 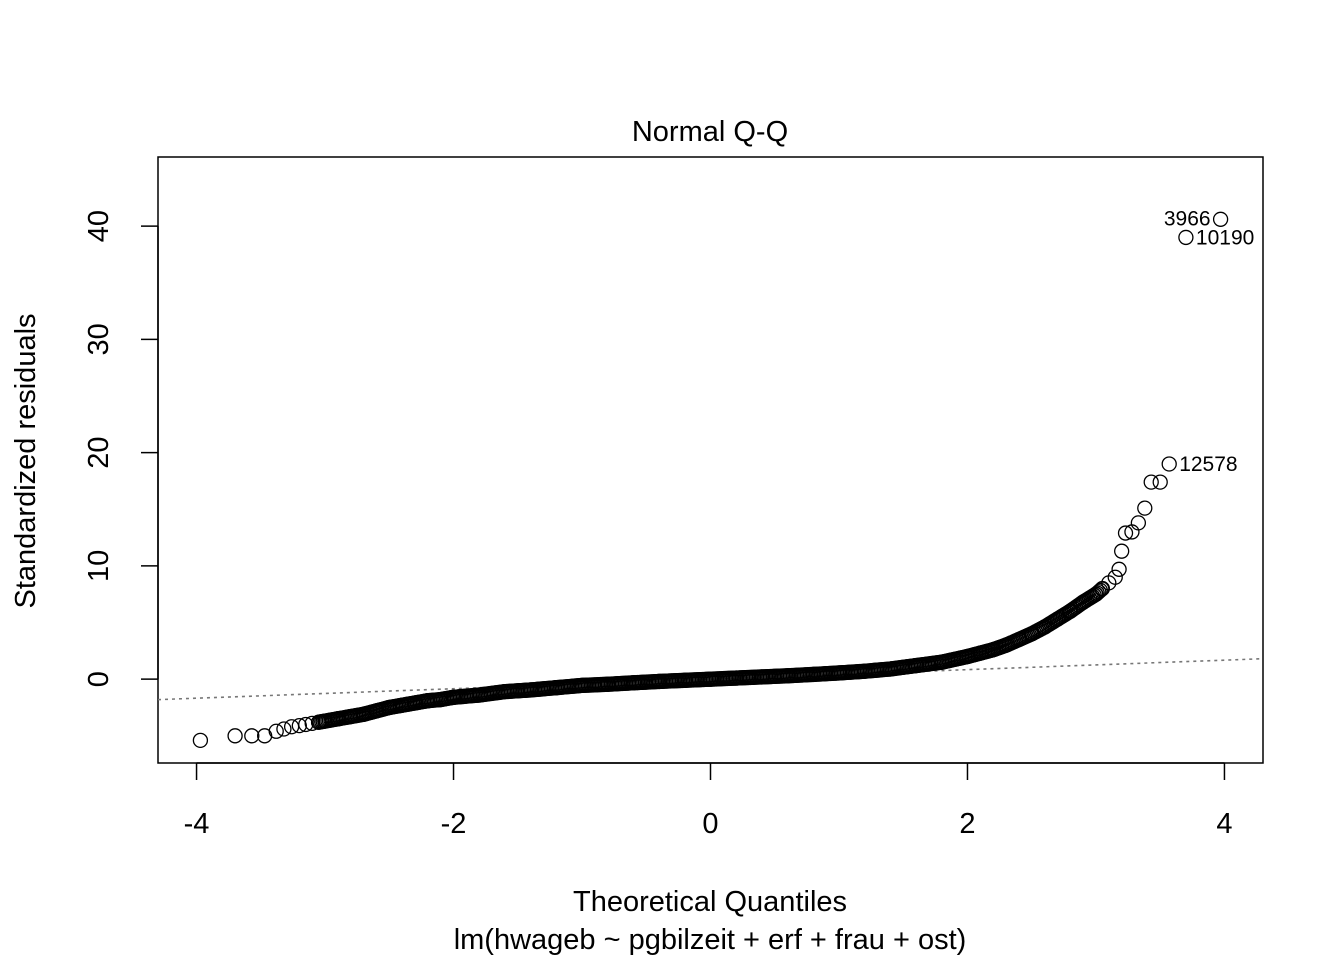 I want to click on x-tick-label: 2, so click(x=967, y=824).